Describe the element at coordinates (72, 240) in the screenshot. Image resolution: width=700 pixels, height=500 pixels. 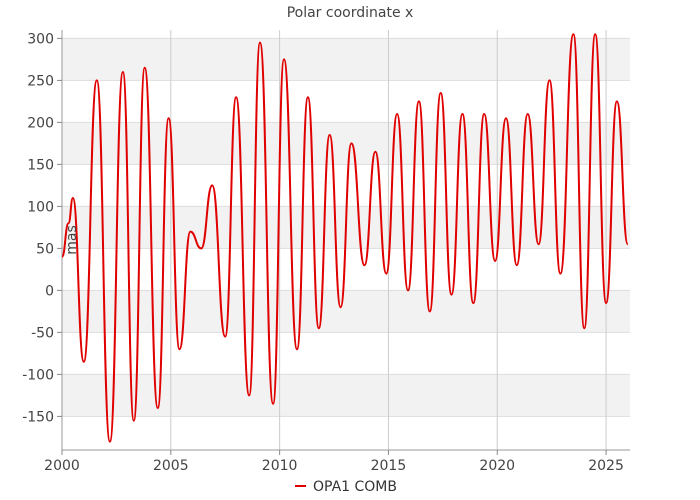
I see `y-axis-label: mas` at that location.